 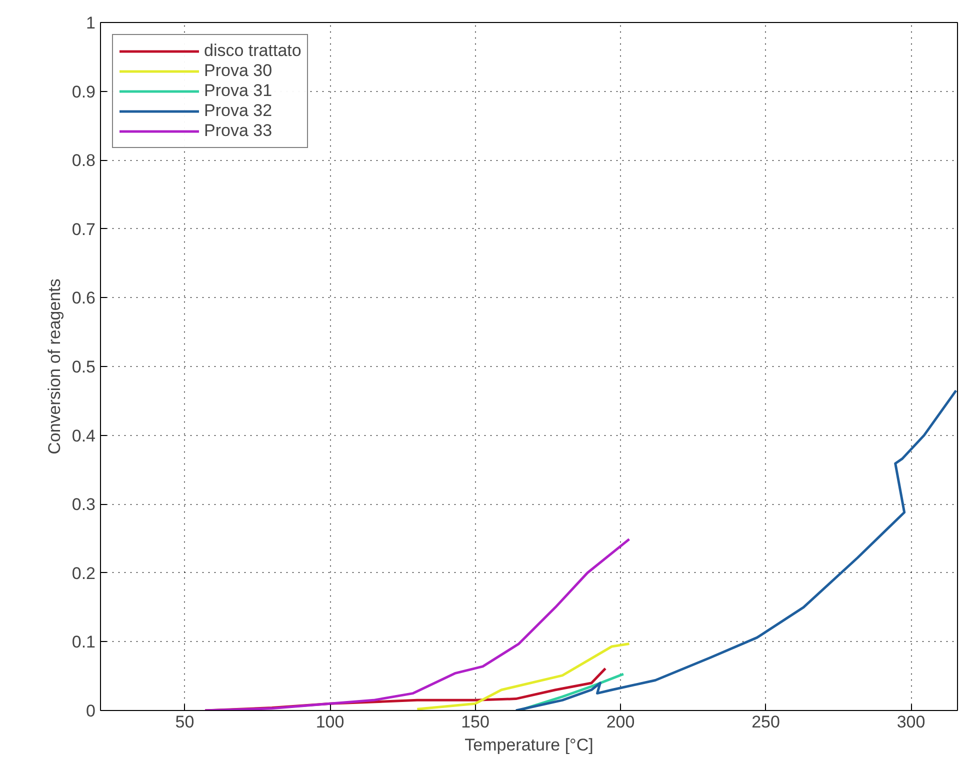 I want to click on legend-label: Prova 33, so click(x=238, y=131).